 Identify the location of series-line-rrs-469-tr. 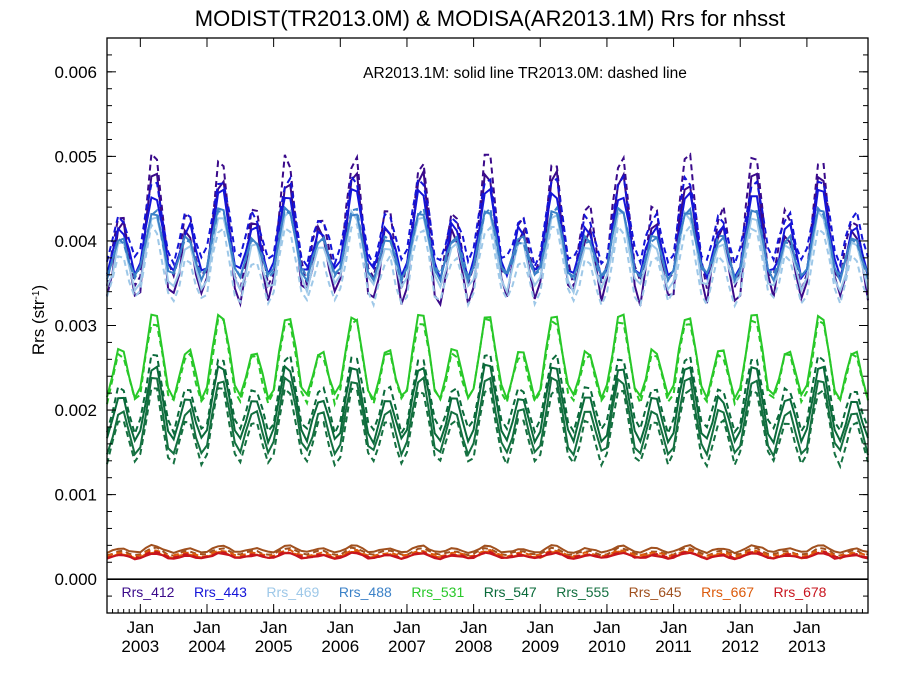
(487, 265).